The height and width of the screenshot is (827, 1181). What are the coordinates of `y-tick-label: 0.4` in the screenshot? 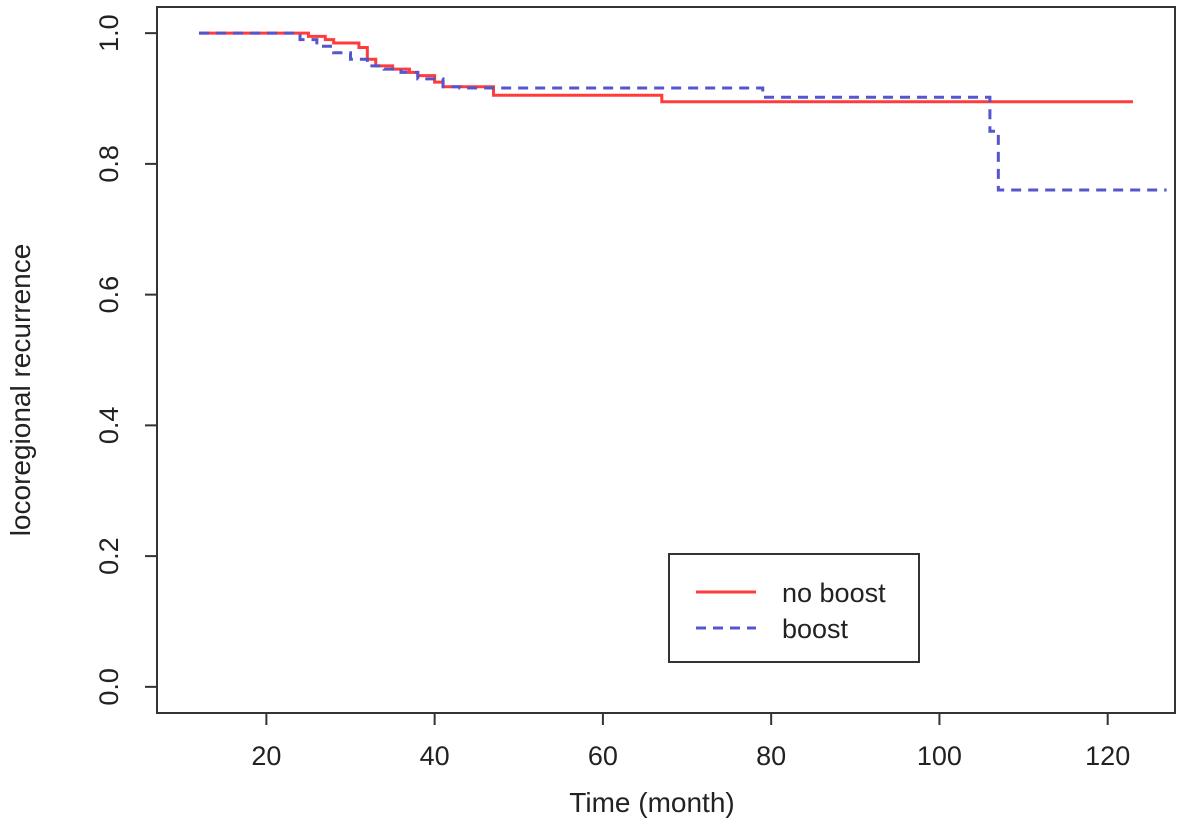 It's located at (109, 426).